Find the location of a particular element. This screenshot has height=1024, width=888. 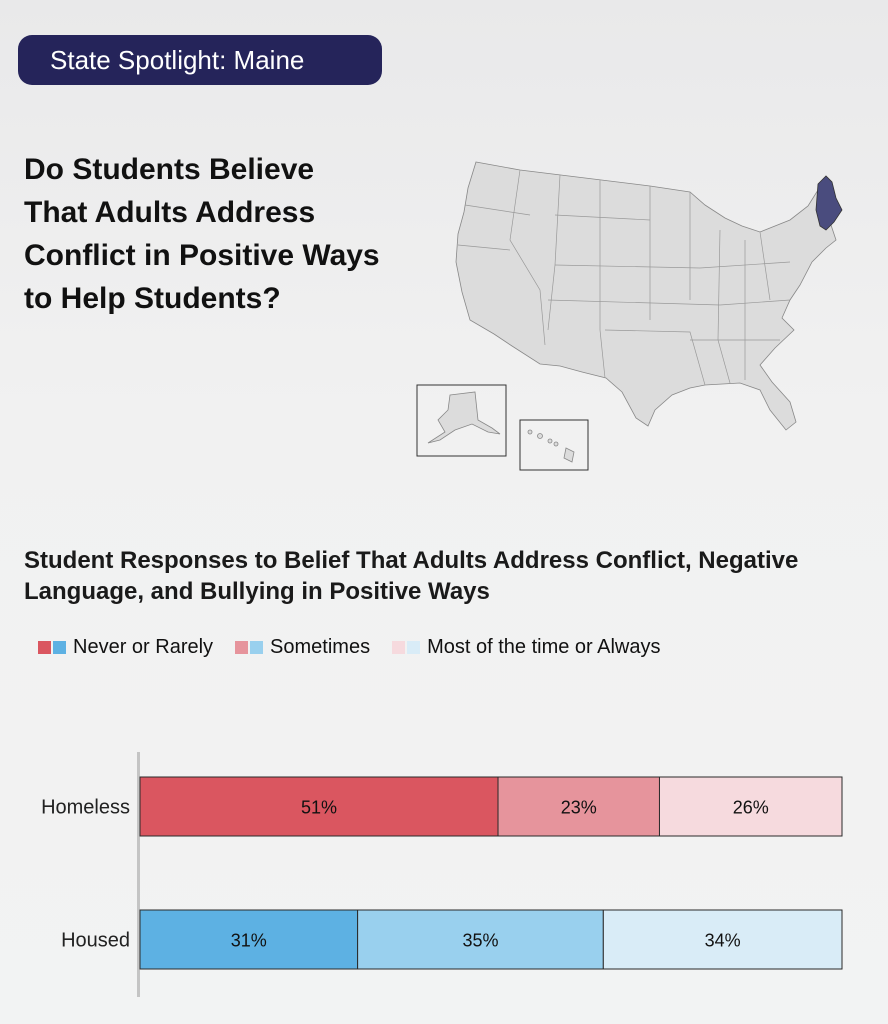

alaska-shape is located at coordinates (464, 417).